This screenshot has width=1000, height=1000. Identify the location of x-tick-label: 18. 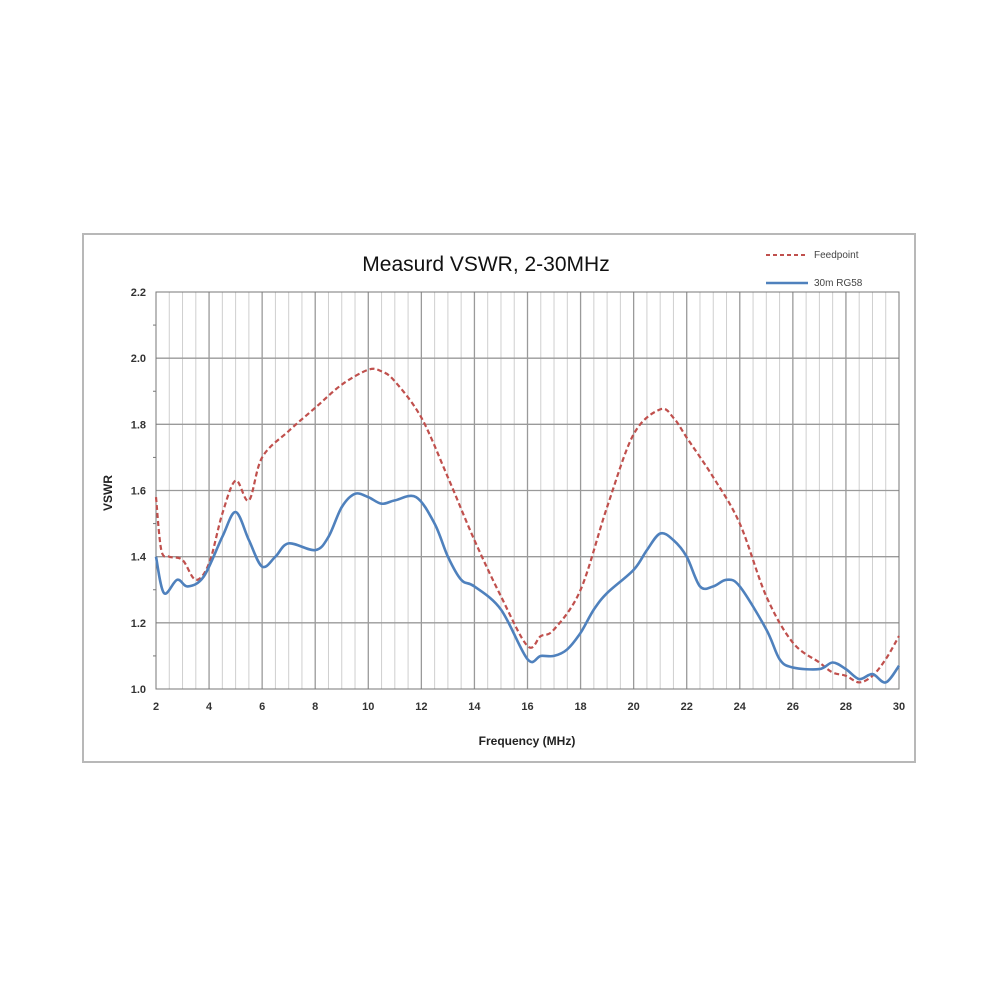
(580, 707).